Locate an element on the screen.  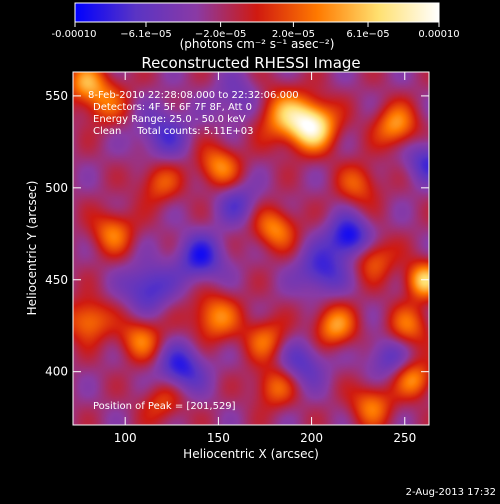
y-tick-label: 550 is located at coordinates (56, 96).